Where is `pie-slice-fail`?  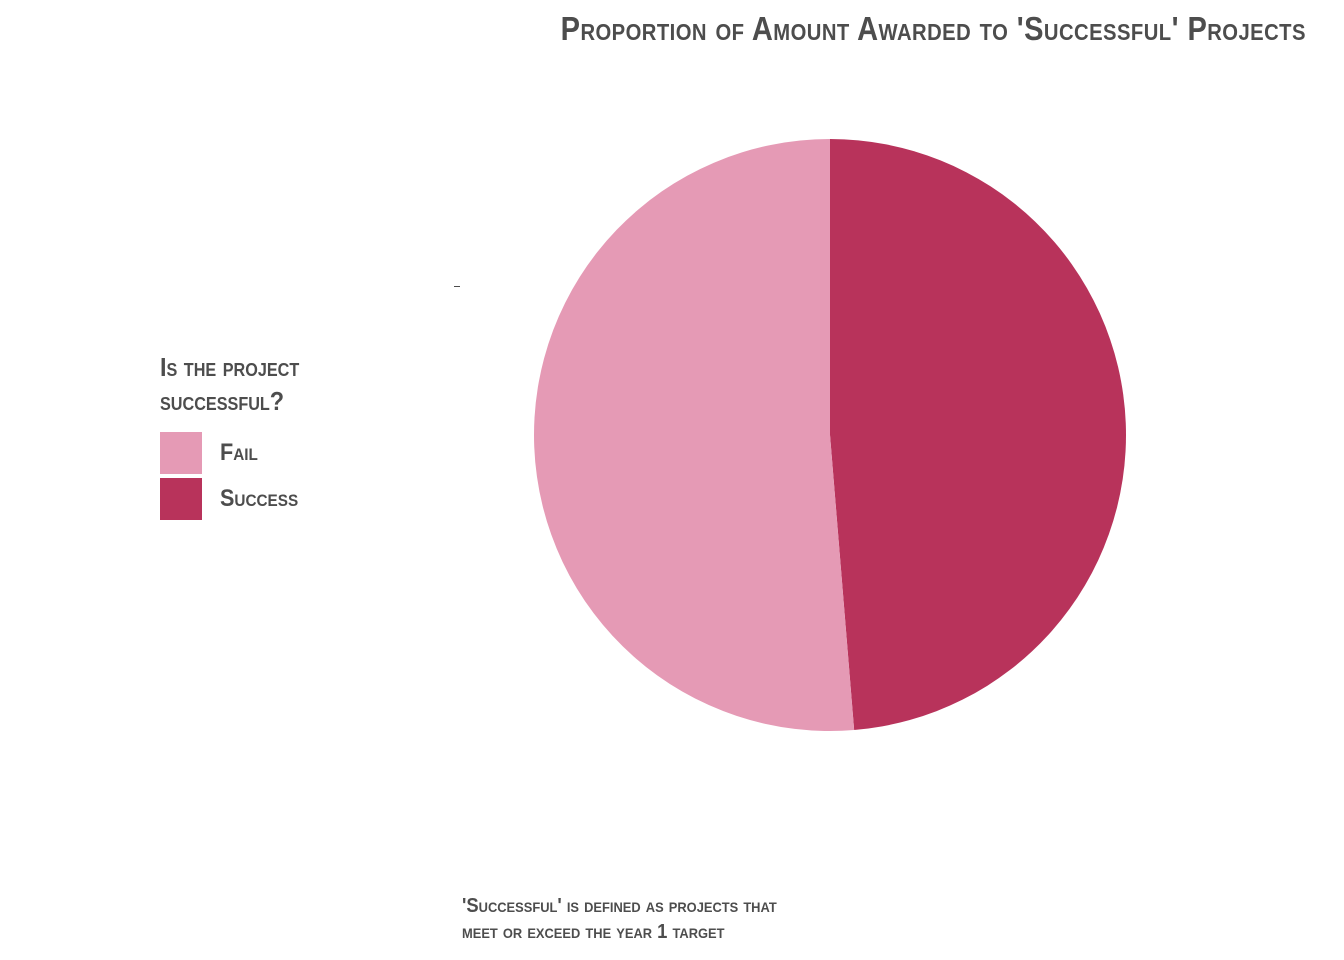
pie-slice-fail is located at coordinates (694, 435).